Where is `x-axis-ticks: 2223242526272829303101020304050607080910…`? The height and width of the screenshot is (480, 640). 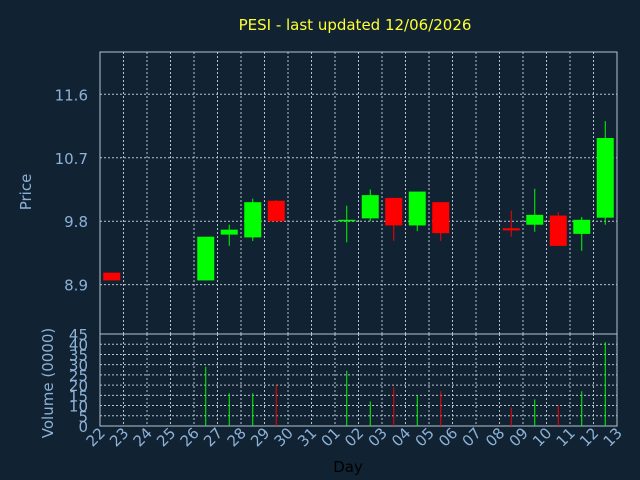
x-axis-ticks: 2223242526272829303101020304050607080910… is located at coordinates (354, 437).